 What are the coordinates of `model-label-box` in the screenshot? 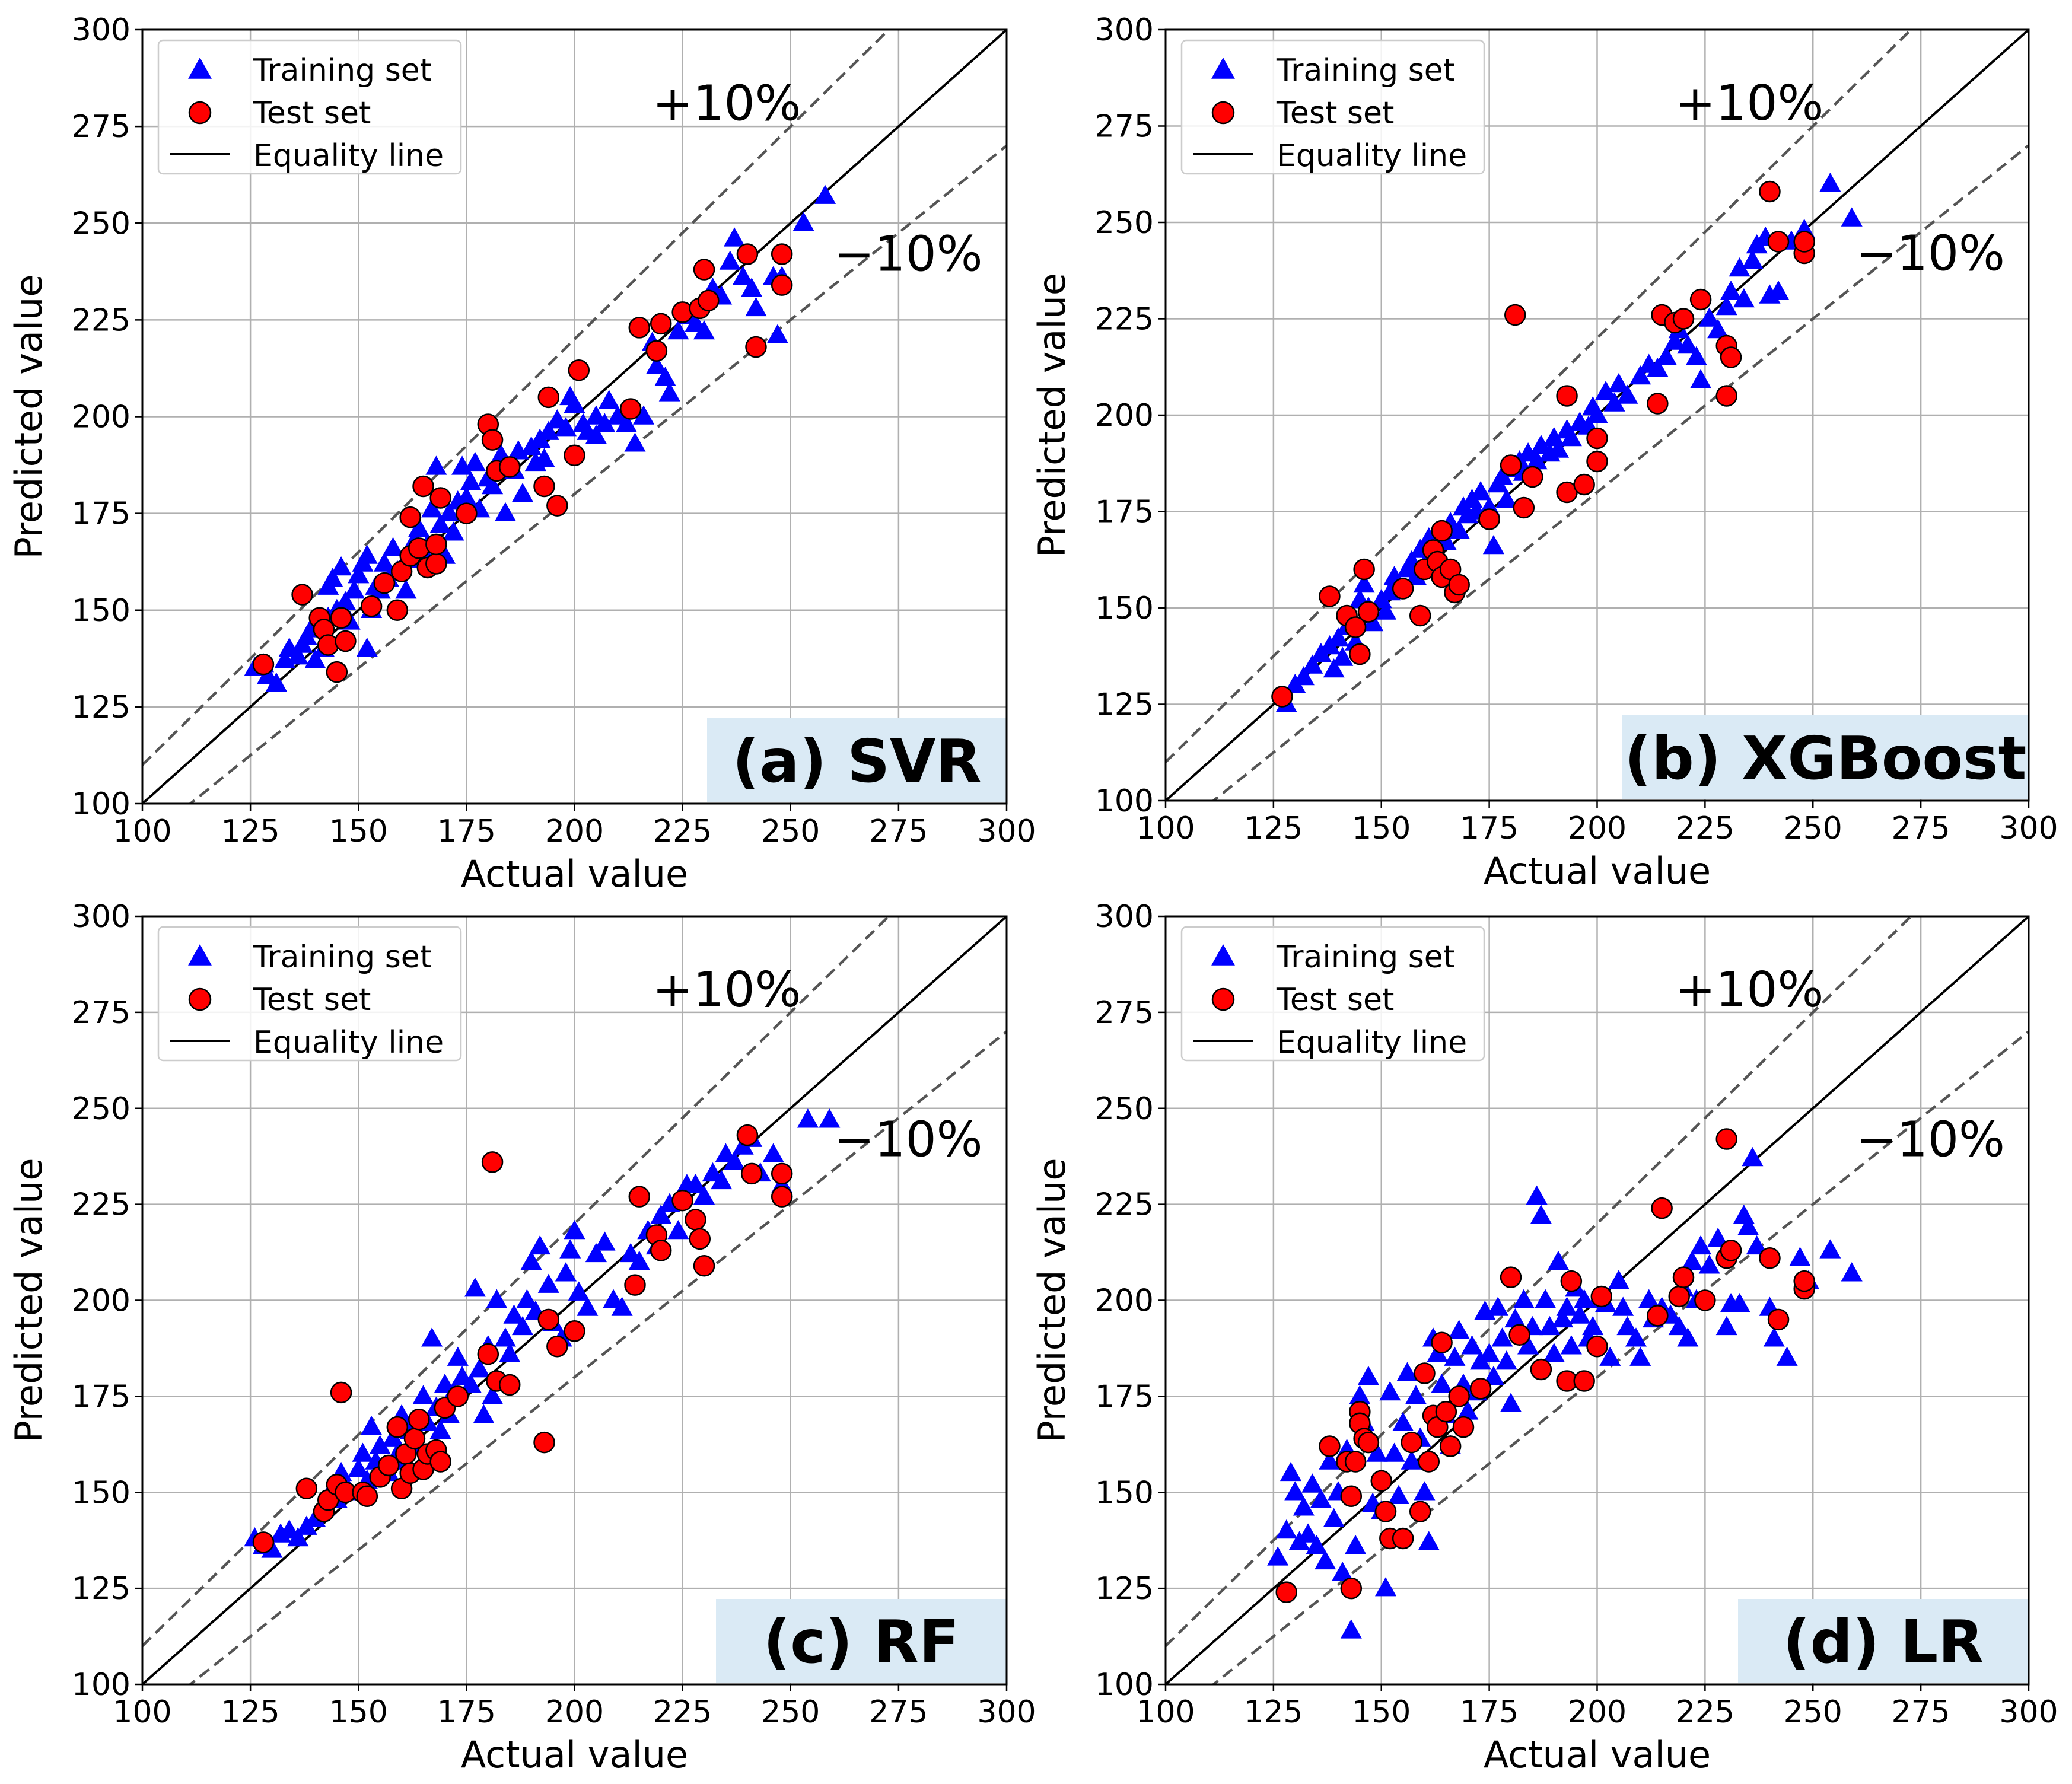 It's located at (1825, 757).